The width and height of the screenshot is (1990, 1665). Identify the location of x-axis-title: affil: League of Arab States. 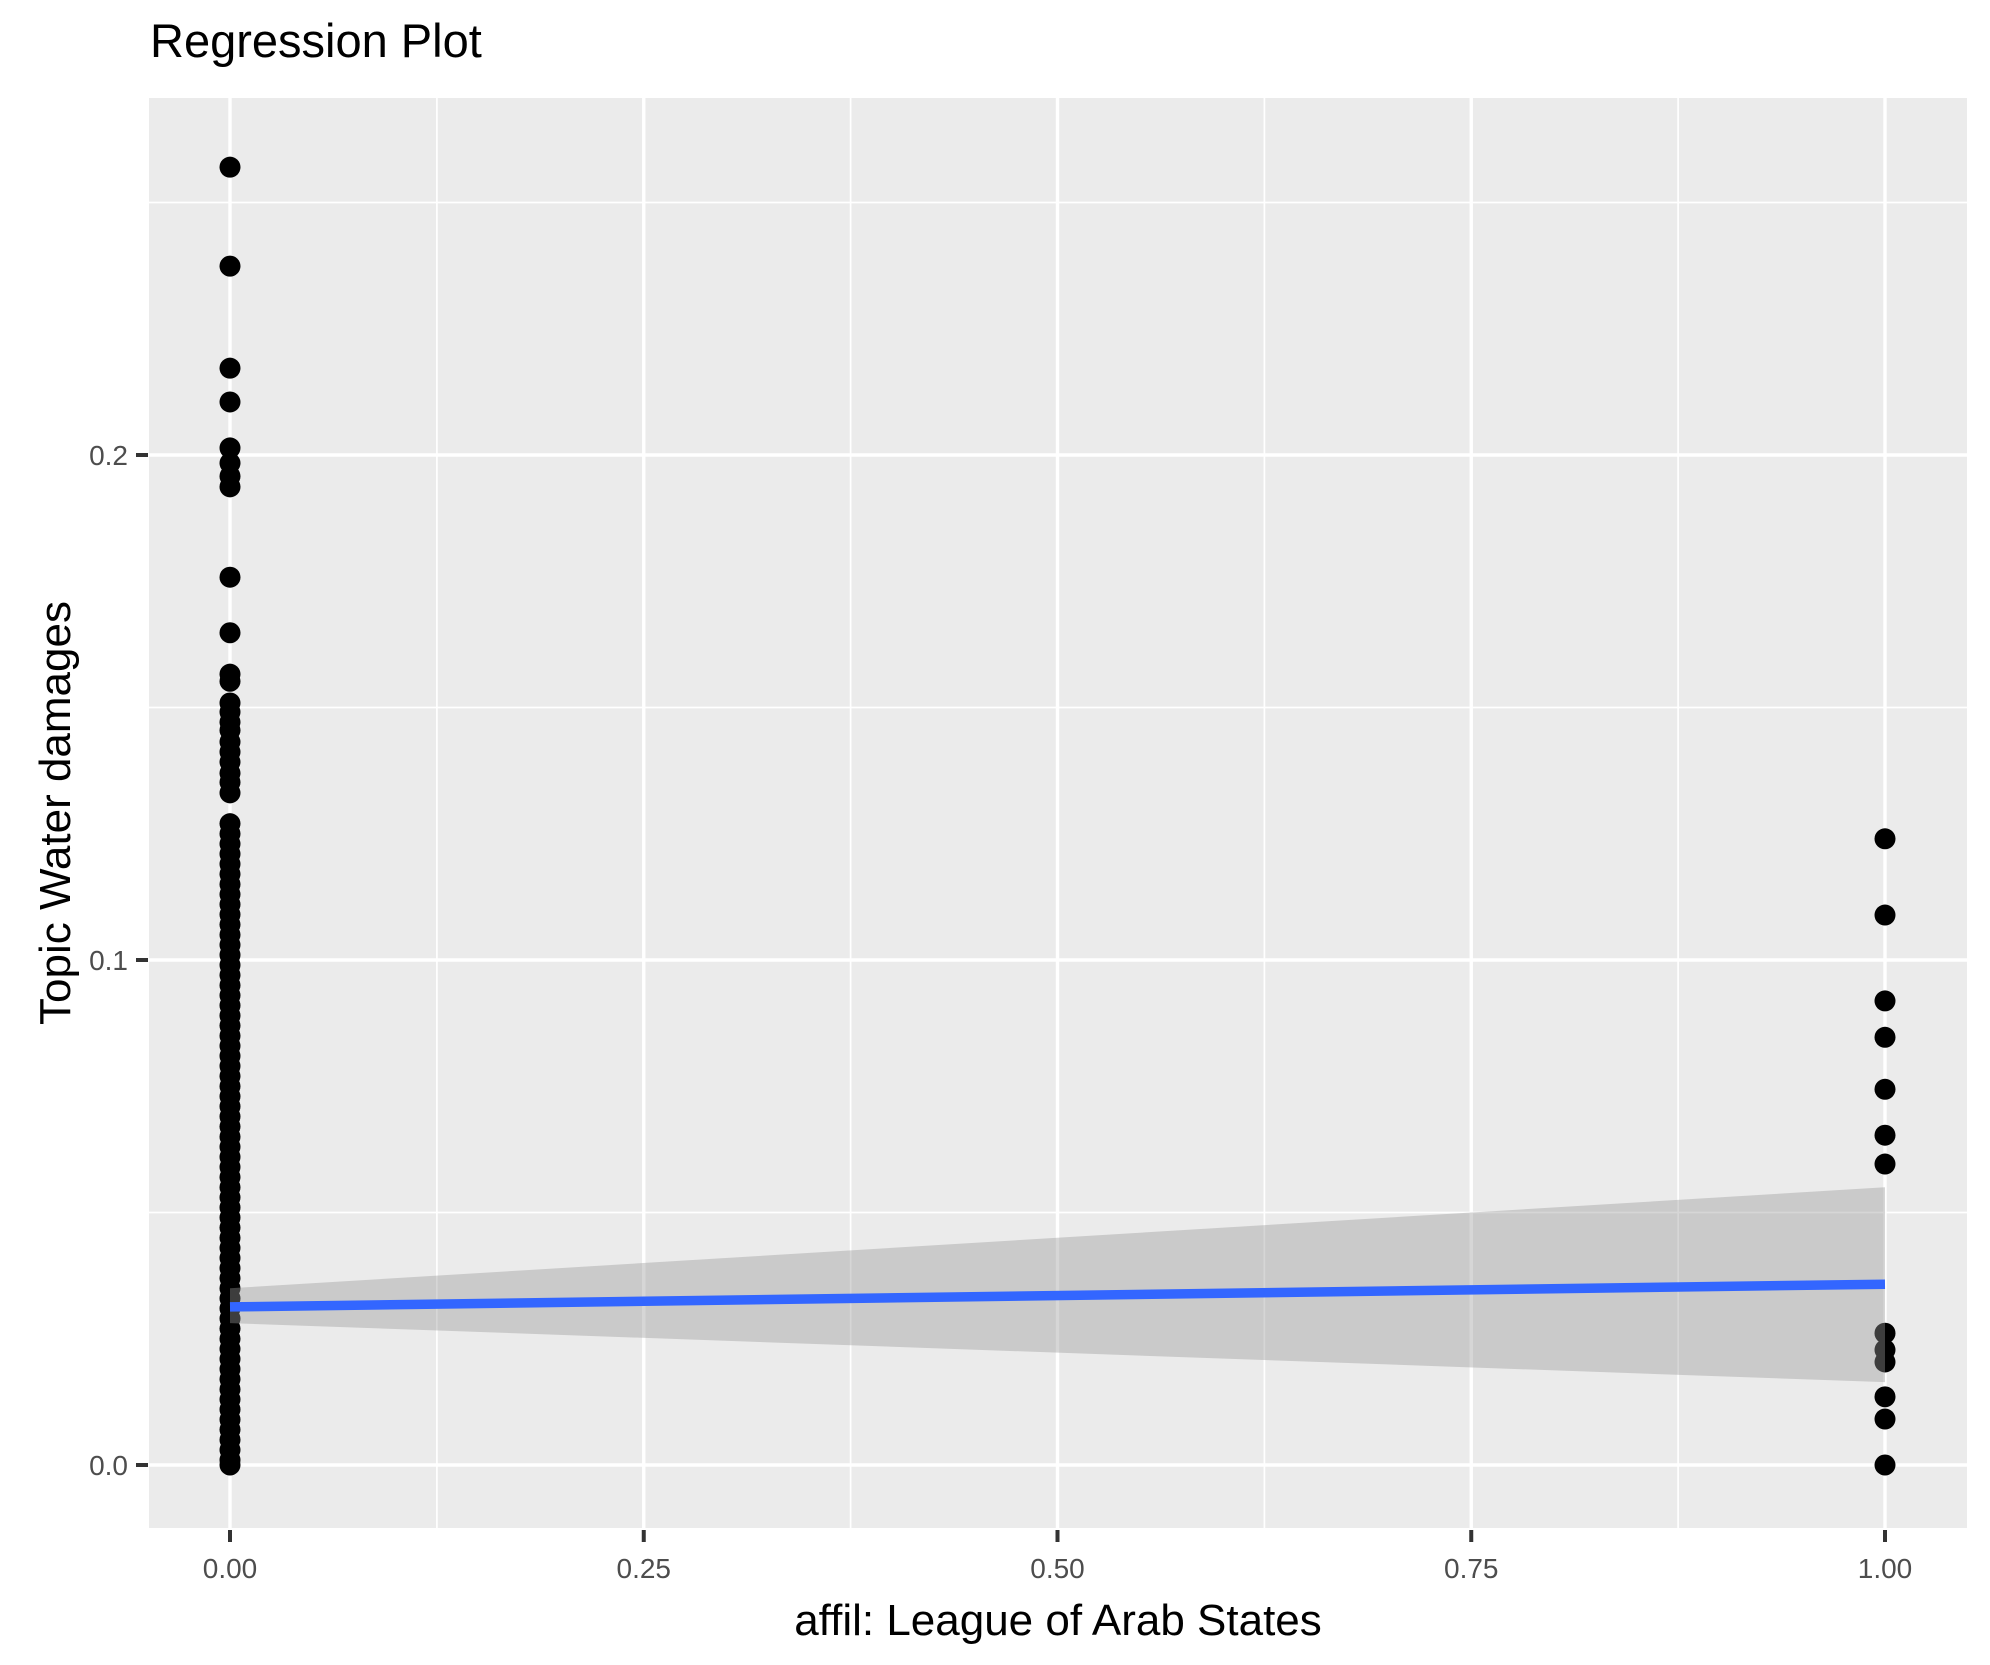
(1058, 1620).